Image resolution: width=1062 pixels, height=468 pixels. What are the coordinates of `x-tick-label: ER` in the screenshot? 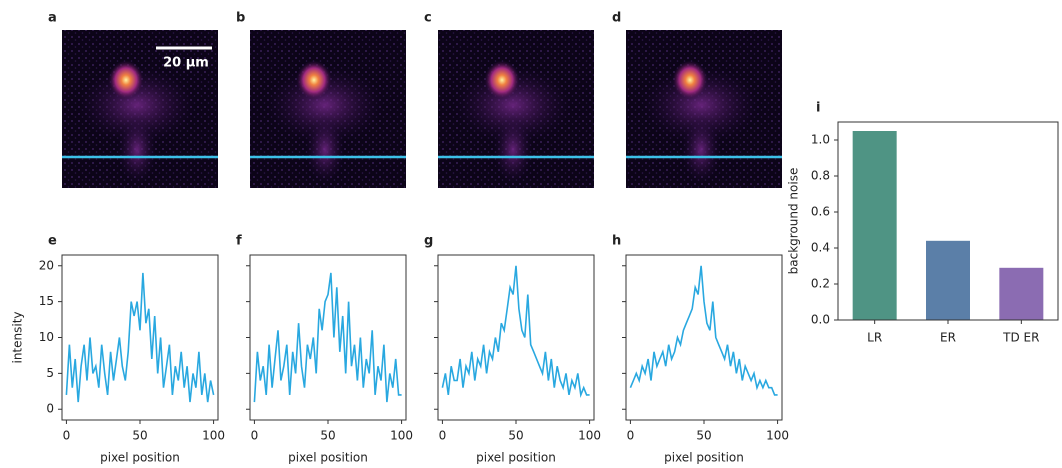 It's located at (948, 338).